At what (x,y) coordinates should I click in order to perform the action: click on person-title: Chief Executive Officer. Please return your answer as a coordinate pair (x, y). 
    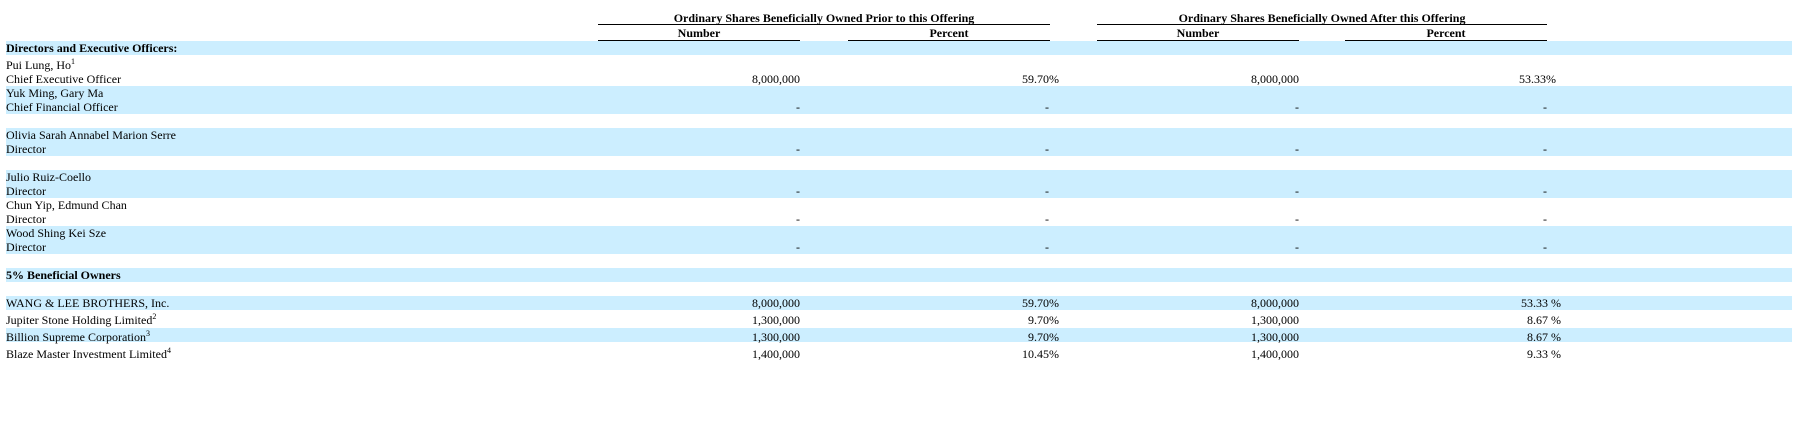
    Looking at the image, I should click on (64, 79).